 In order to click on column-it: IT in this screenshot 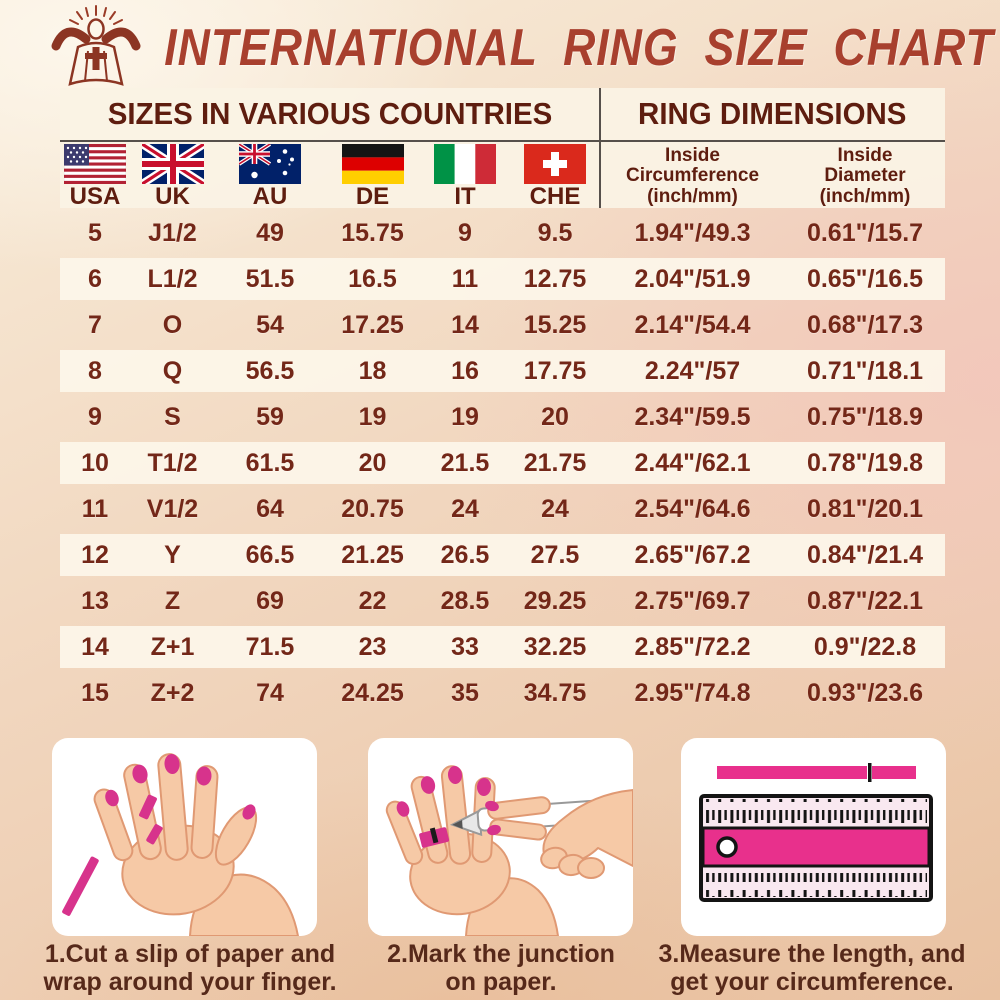, I will do `click(465, 176)`.